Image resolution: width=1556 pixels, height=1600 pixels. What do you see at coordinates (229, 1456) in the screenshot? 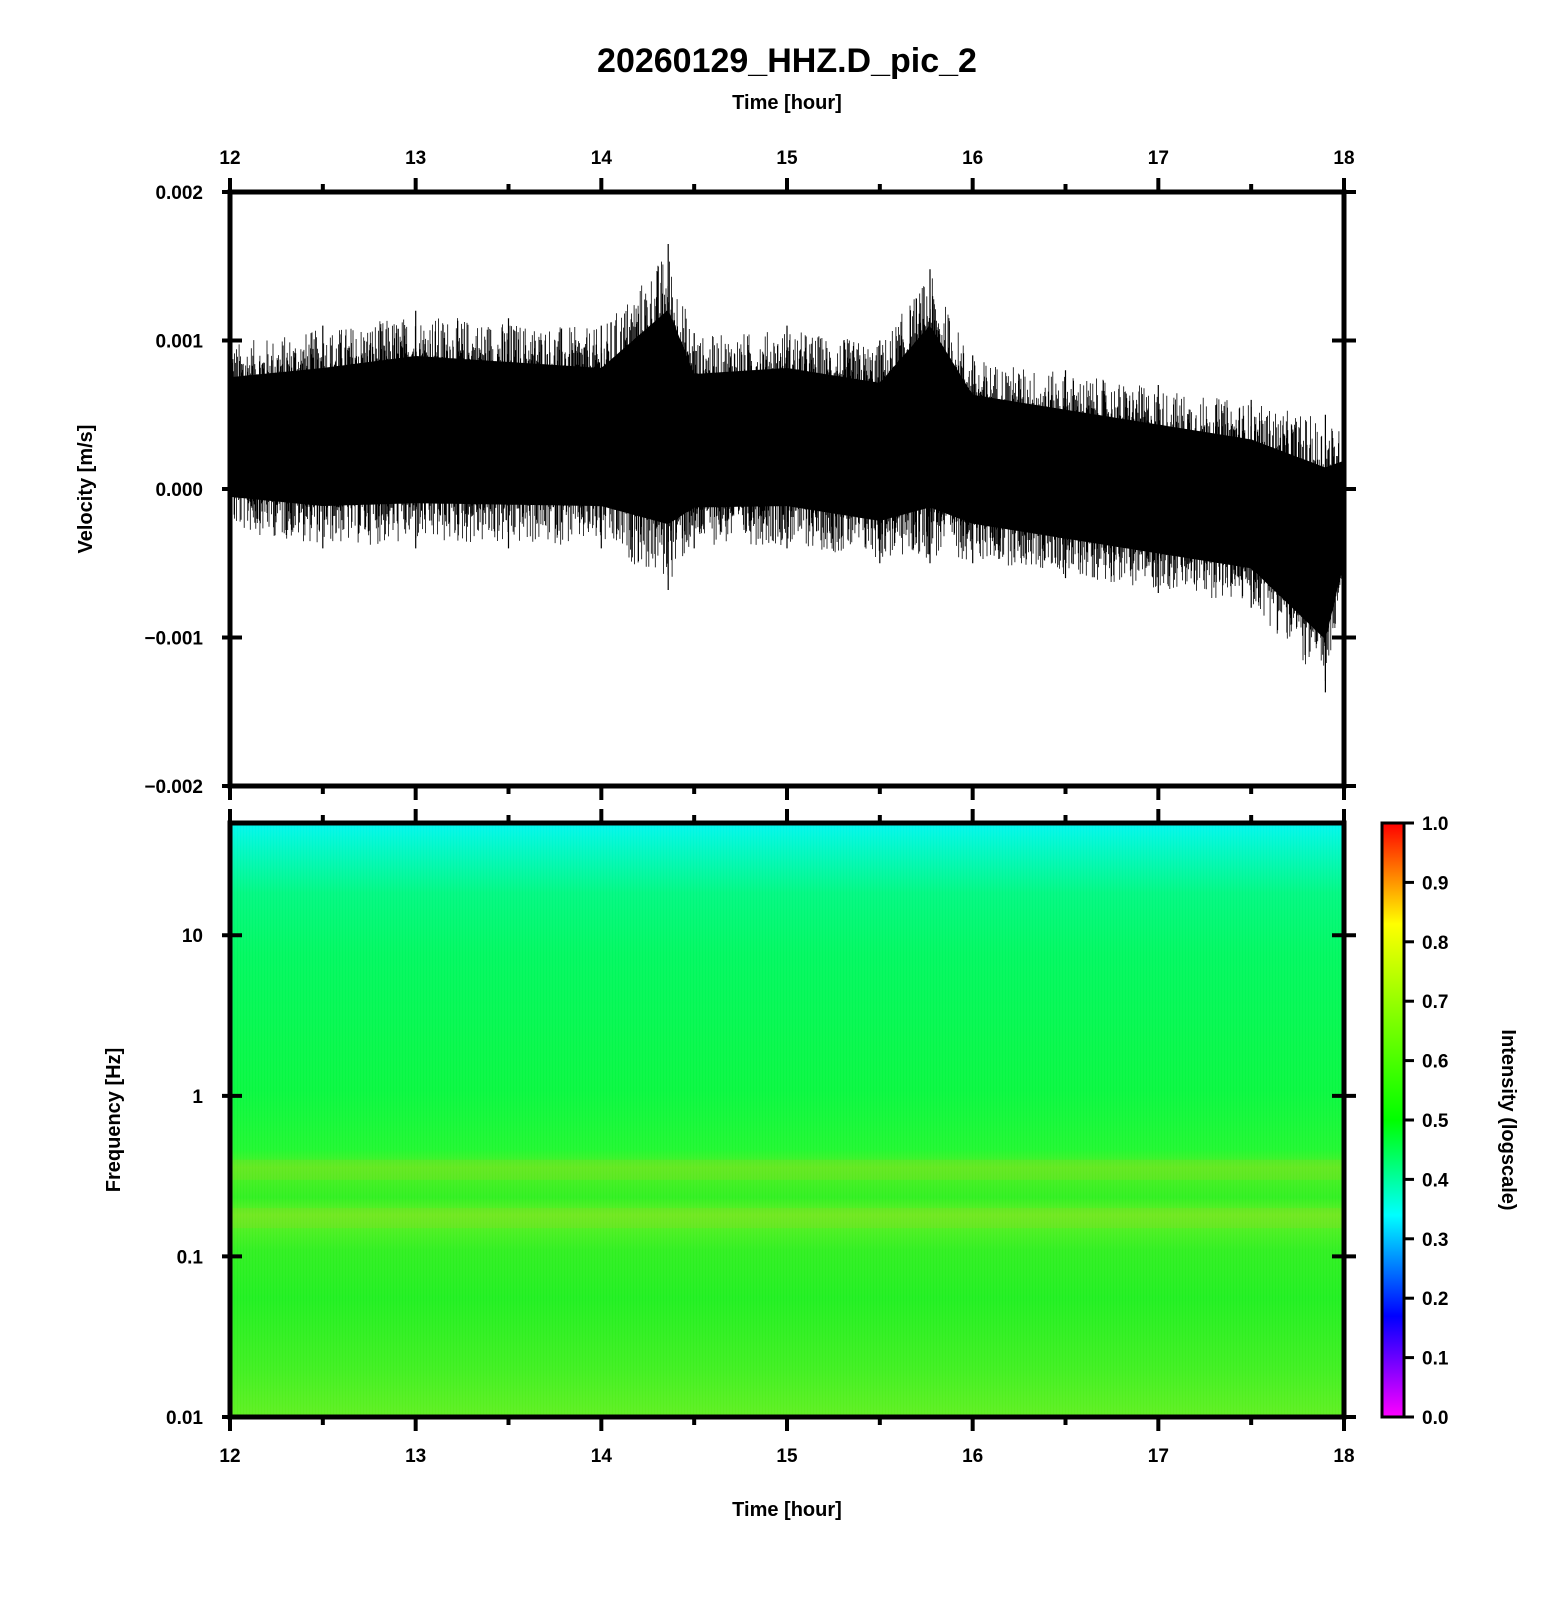
I see `bottom-x-tick-label: 12` at bounding box center [229, 1456].